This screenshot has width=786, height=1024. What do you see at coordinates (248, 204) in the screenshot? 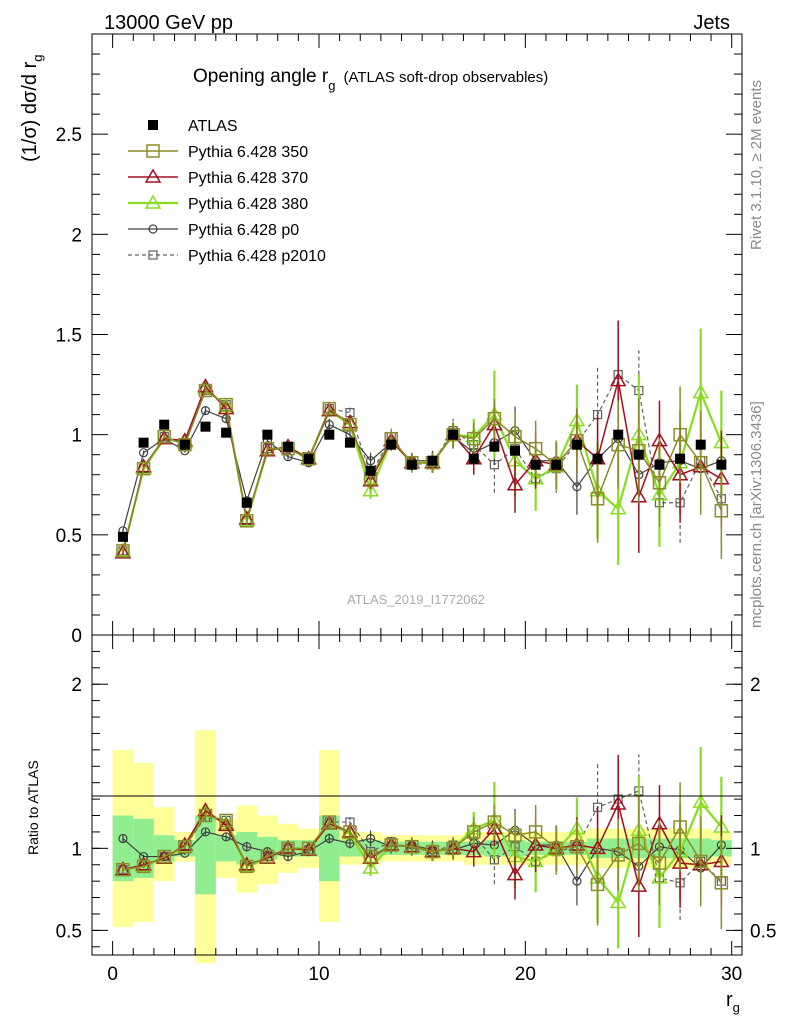
I see `legend-label: Pythia 6.428 380` at bounding box center [248, 204].